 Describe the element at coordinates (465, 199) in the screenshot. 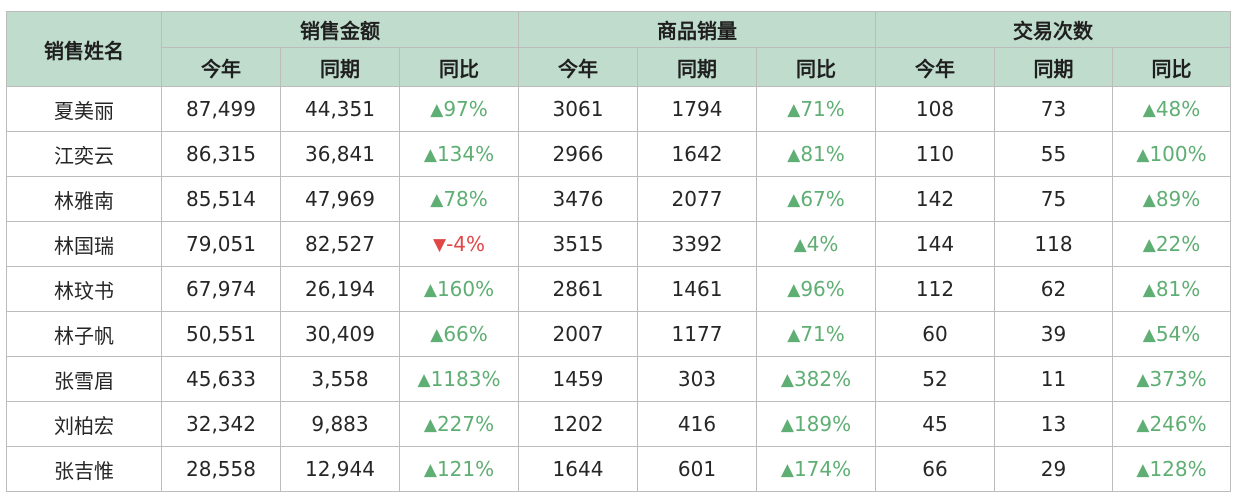

I see `yoy-percent: 78%` at that location.